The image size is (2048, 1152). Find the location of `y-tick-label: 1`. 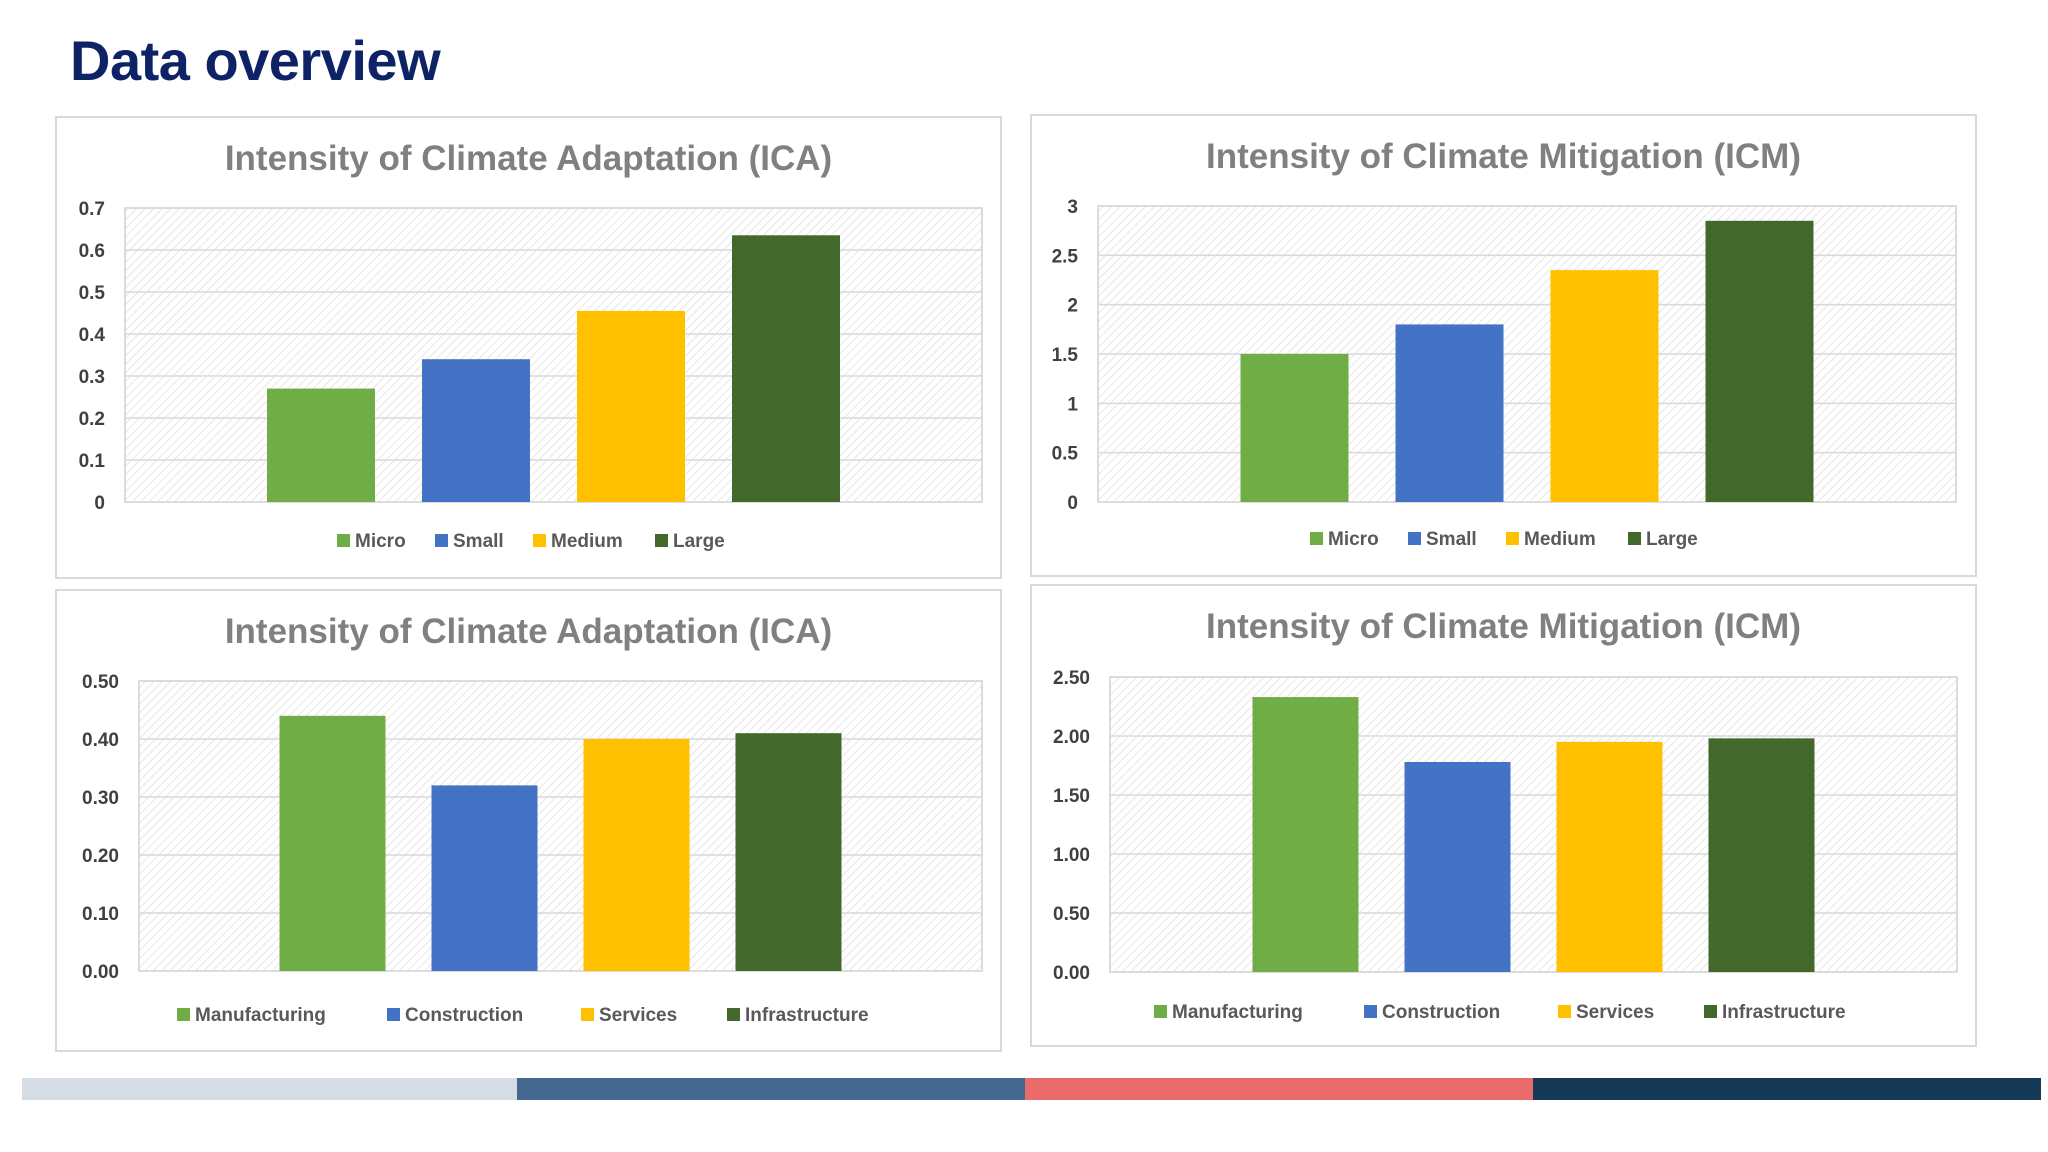

y-tick-label: 1 is located at coordinates (1072, 404).